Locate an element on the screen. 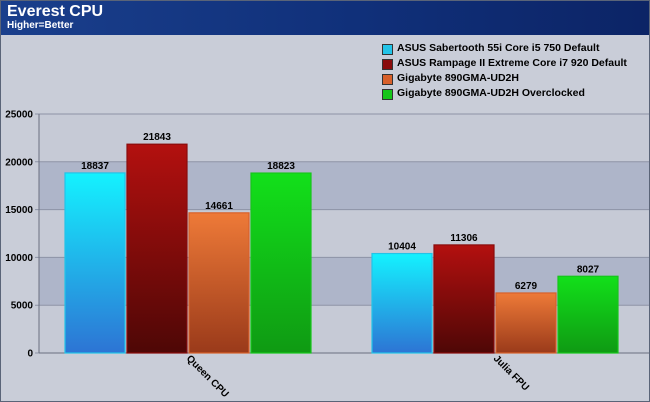 This screenshot has width=650, height=402. x-tick-label: Queen CPU is located at coordinates (207, 376).